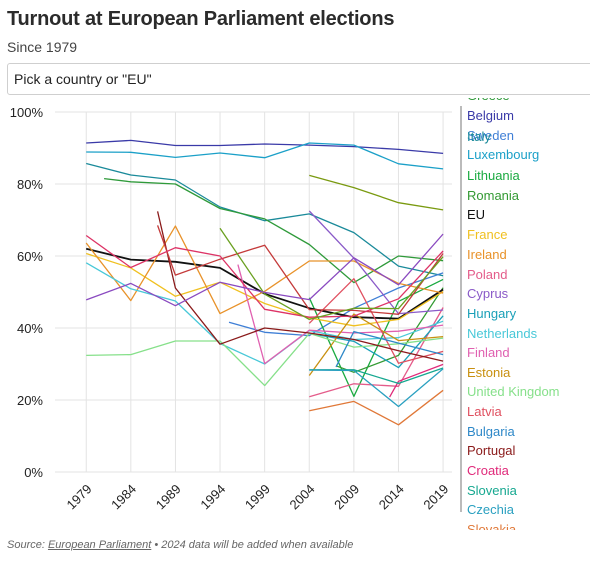  Describe the element at coordinates (302, 496) in the screenshot. I see `x-tick-label: 2004` at that location.